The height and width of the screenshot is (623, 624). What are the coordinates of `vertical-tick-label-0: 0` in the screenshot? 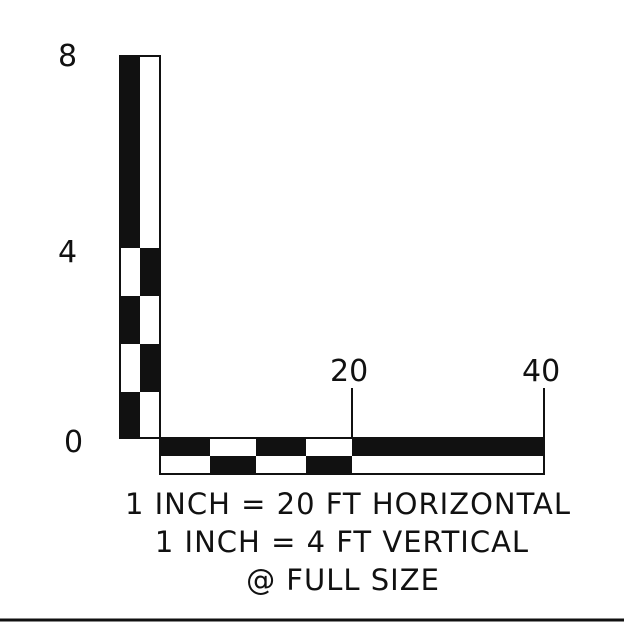 It's located at (73, 442).